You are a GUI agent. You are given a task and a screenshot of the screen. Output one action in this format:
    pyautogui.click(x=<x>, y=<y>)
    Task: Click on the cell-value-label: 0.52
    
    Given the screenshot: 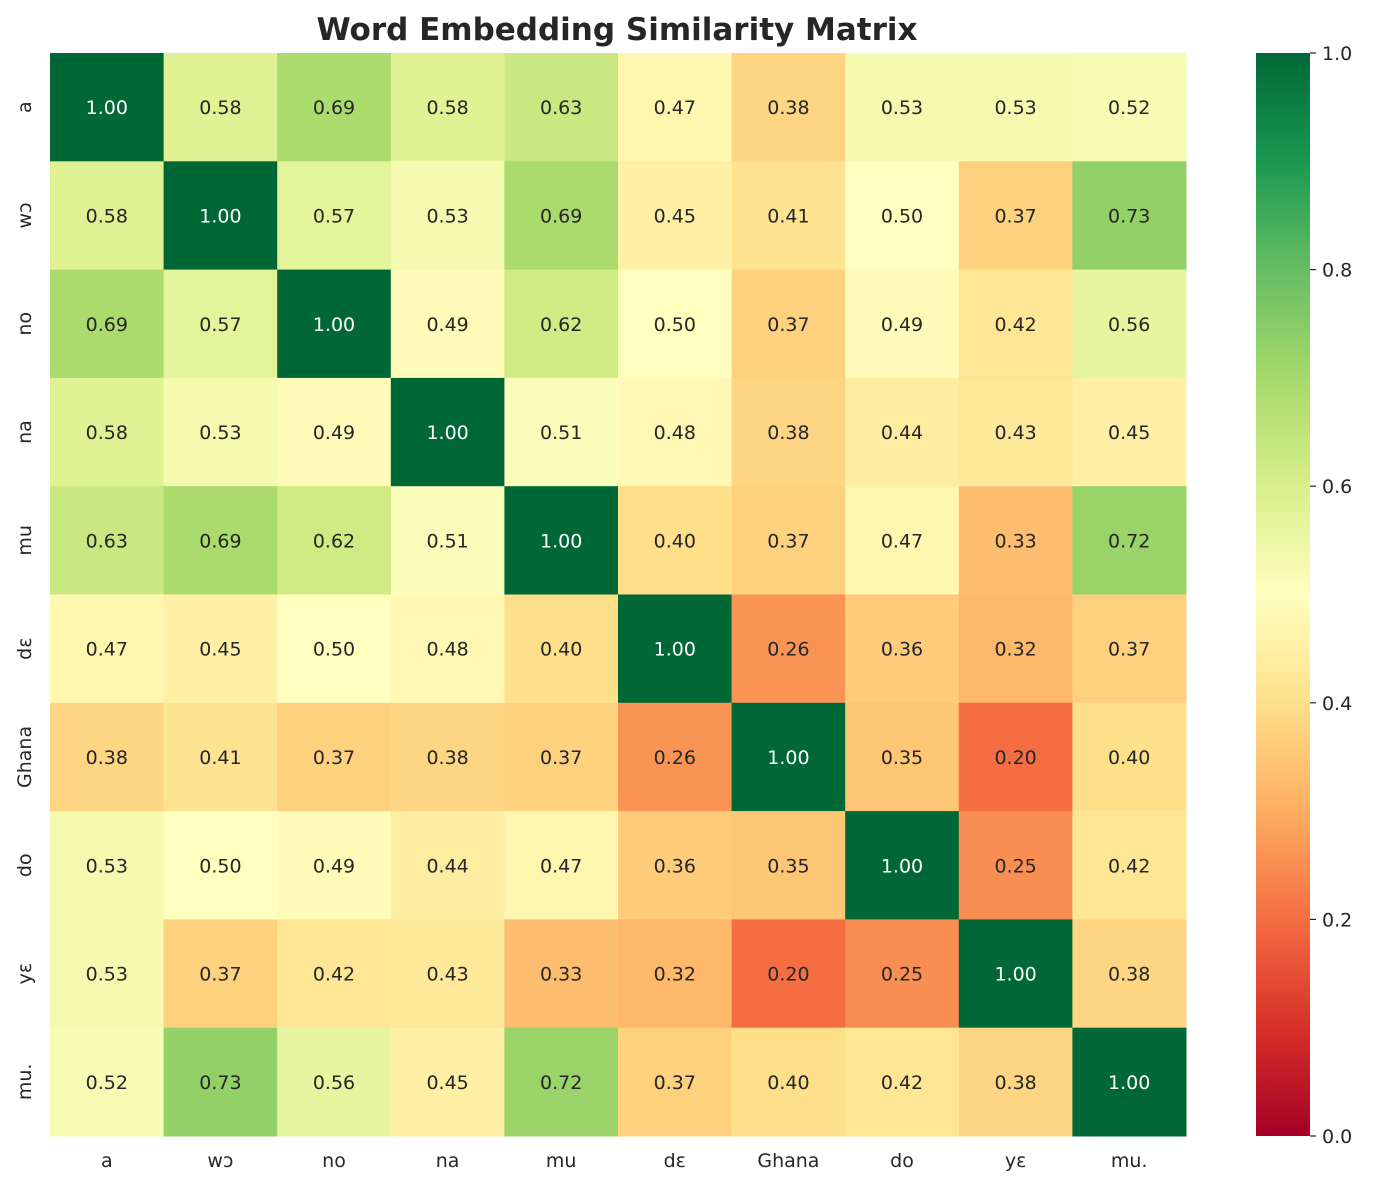 What is the action you would take?
    pyautogui.click(x=107, y=1083)
    